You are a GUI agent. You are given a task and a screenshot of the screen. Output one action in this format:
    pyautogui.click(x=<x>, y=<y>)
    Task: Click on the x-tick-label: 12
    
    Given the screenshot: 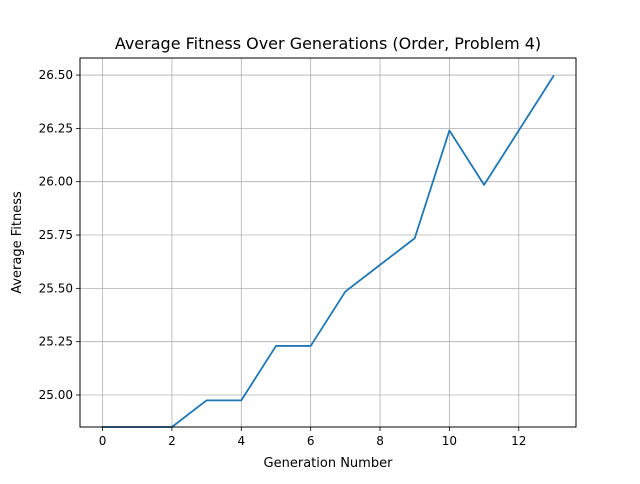 What is the action you would take?
    pyautogui.click(x=518, y=441)
    